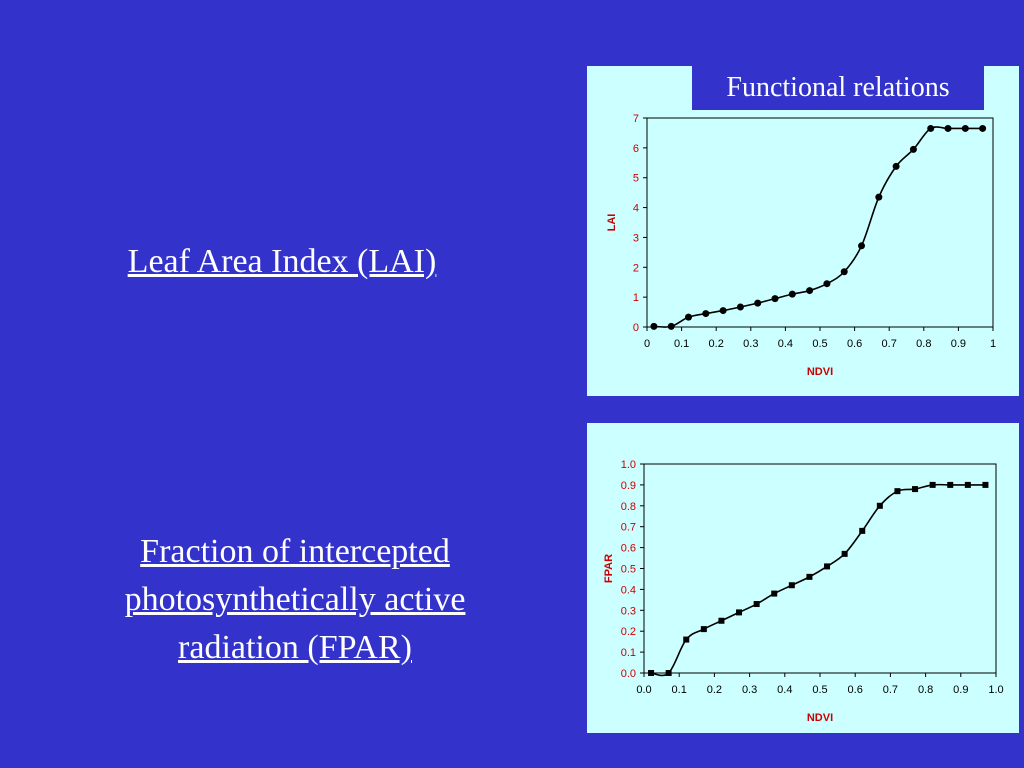 The image size is (1024, 768). Describe the element at coordinates (785, 344) in the screenshot. I see `lai-x-tick-label: 0.4` at that location.